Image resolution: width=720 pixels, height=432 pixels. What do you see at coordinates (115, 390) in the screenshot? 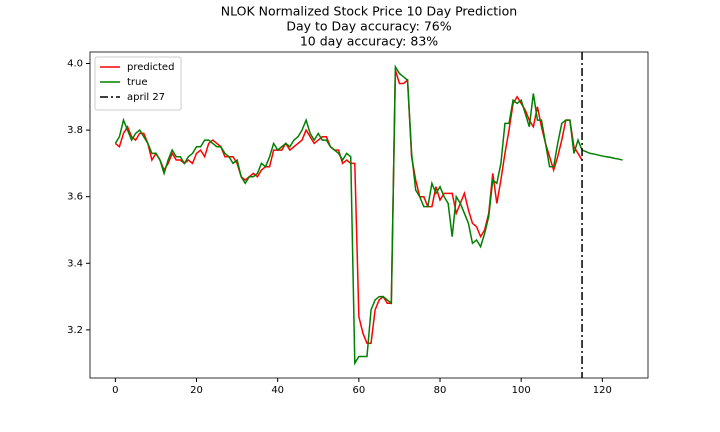
I see `x-tick-label: 0` at bounding box center [115, 390].